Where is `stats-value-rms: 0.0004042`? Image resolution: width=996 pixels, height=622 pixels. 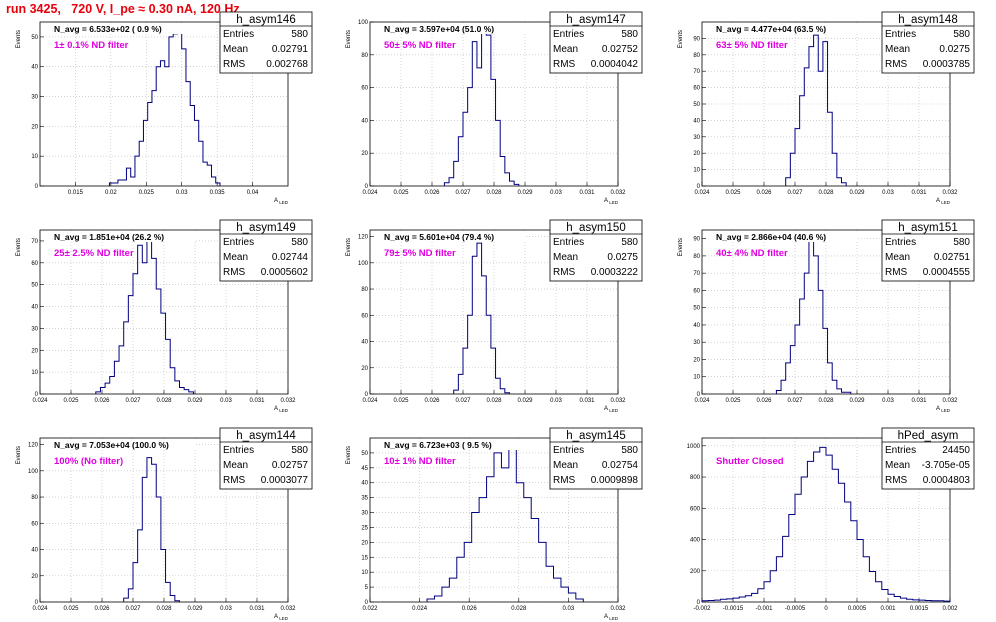 stats-value-rms: 0.0004042 is located at coordinates (615, 64).